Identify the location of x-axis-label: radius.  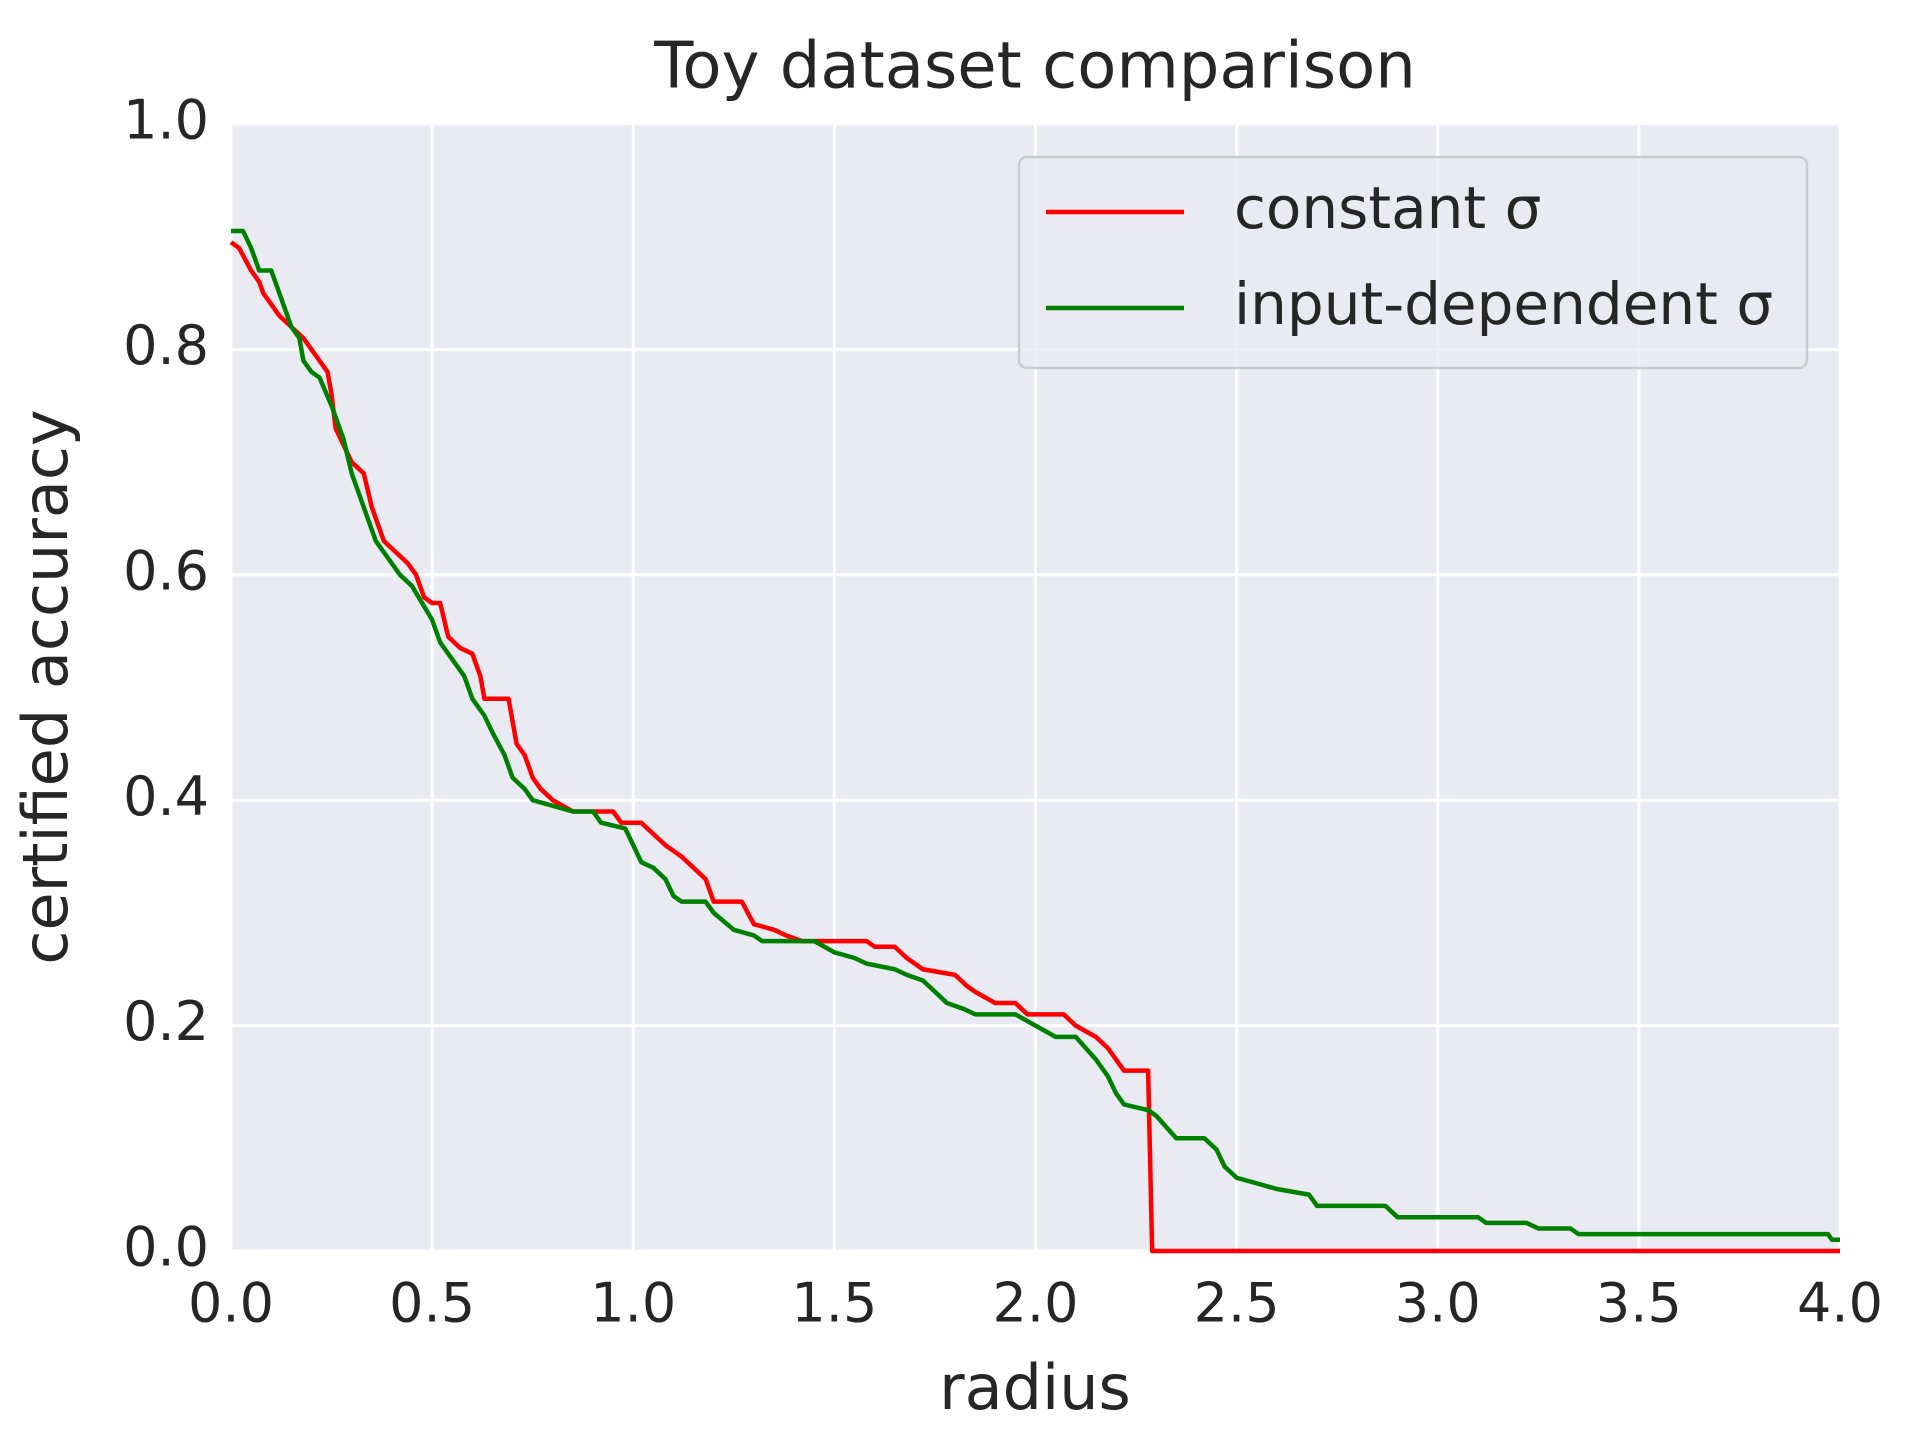
(1035, 1387).